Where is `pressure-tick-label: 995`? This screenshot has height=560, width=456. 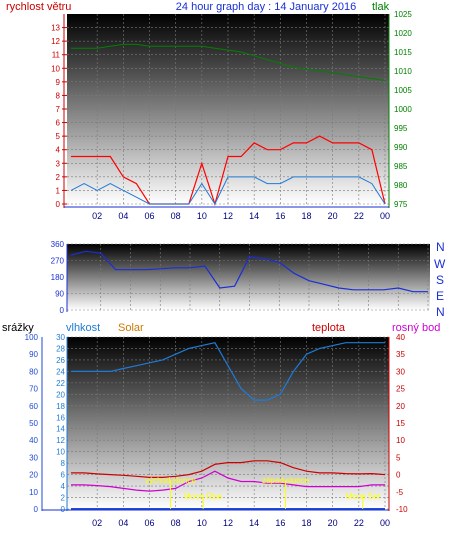 pressure-tick-label: 995 is located at coordinates (401, 128).